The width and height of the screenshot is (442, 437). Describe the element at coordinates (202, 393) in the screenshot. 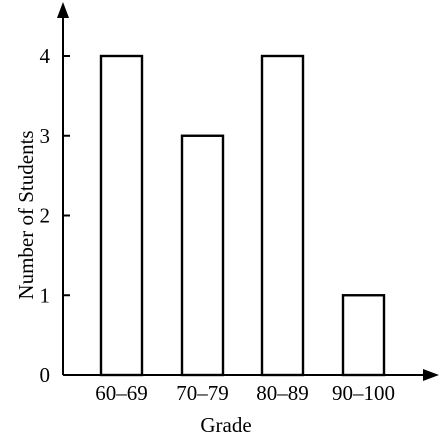

I see `x-tick-label-70–79: 70–79` at that location.